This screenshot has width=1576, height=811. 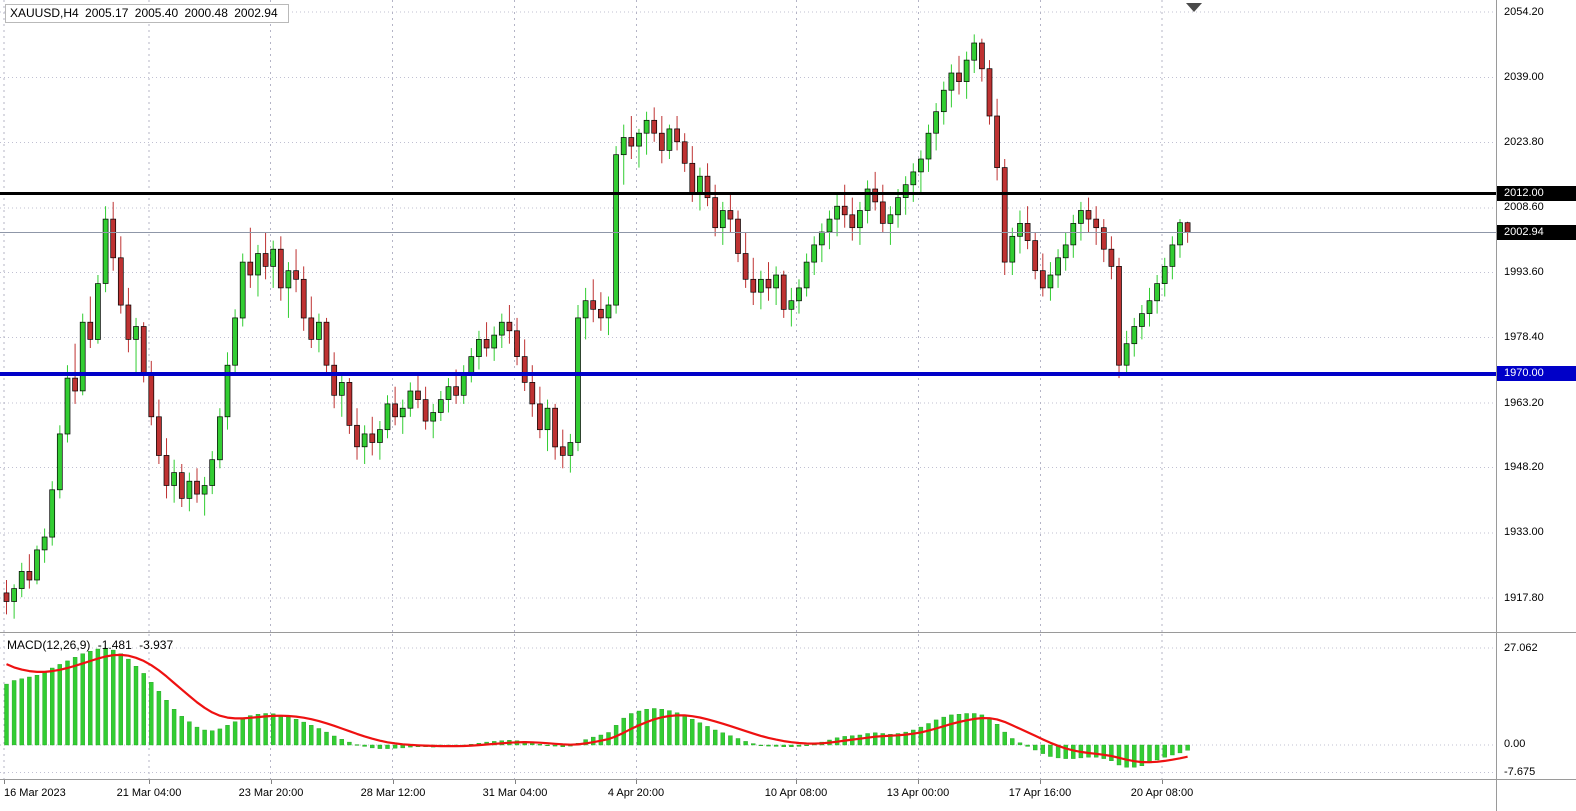 What do you see at coordinates (1524, 76) in the screenshot?
I see `price-tick-label: 2039.00` at bounding box center [1524, 76].